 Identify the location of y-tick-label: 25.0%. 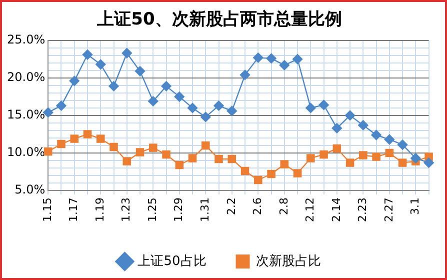
(26, 39).